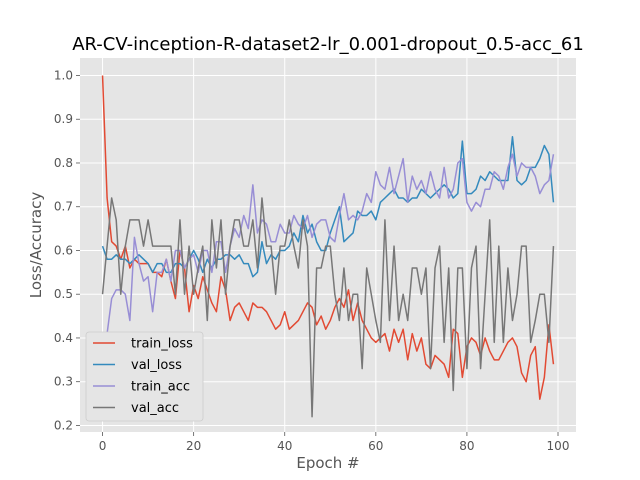  Describe the element at coordinates (63, 207) in the screenshot. I see `y-tick-label: 0.7` at that location.